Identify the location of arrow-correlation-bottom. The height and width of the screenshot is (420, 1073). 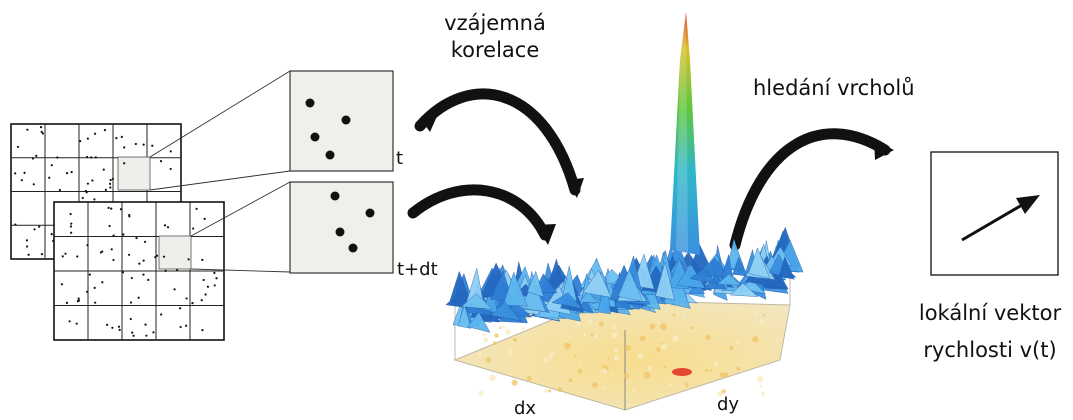
(481, 214).